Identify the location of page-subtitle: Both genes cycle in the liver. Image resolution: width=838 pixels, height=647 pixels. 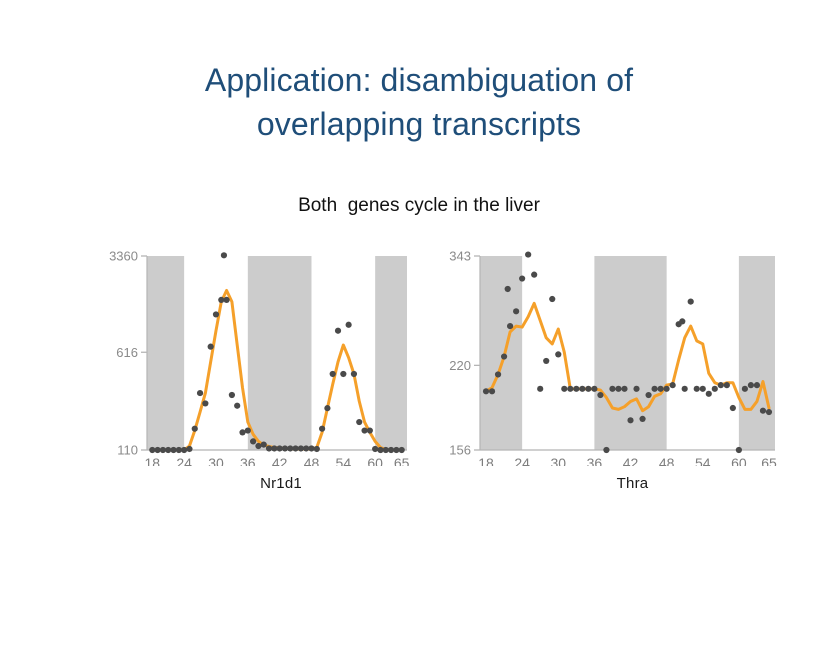
(419, 205).